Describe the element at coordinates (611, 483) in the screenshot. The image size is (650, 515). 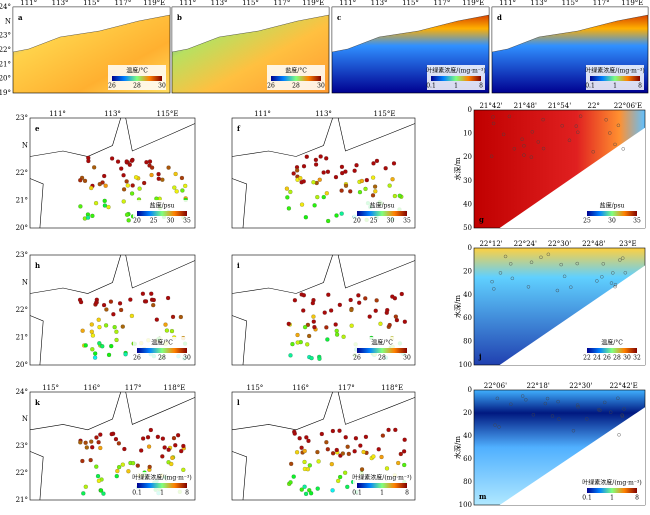
I see `legend-title: 叶绿素浓度/(mg·m⁻³)` at that location.